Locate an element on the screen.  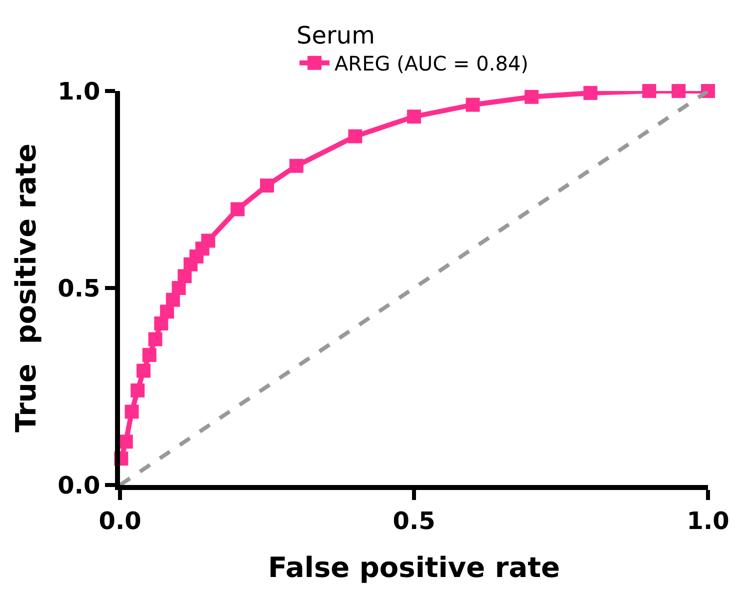
y-tick-label: 0.0 is located at coordinates (79, 485).